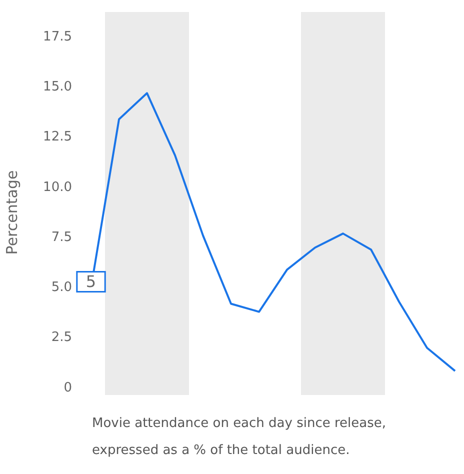  Describe the element at coordinates (61, 288) in the screenshot. I see `y-tick-label: 5.0` at that location.